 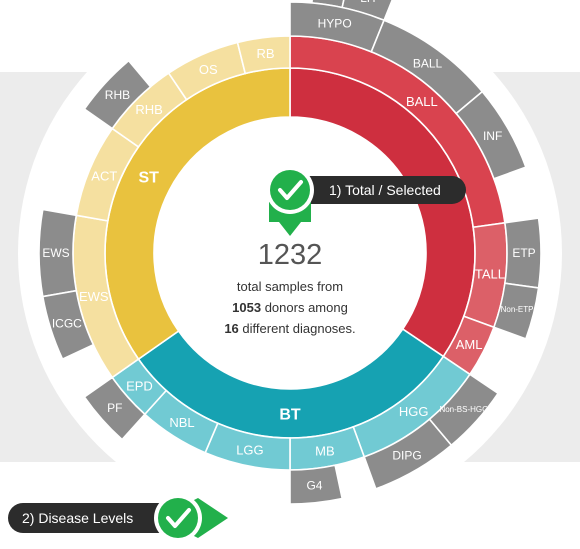 I want to click on subtype-label-aml-2: AML, so click(x=469, y=344).